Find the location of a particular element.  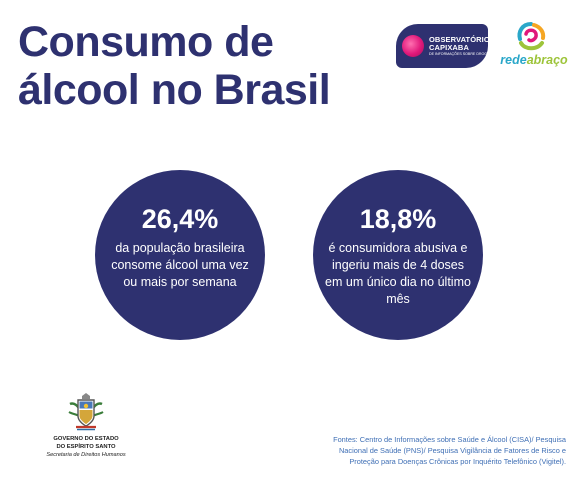

rede-abraco-swirl-icon is located at coordinates (531, 36).